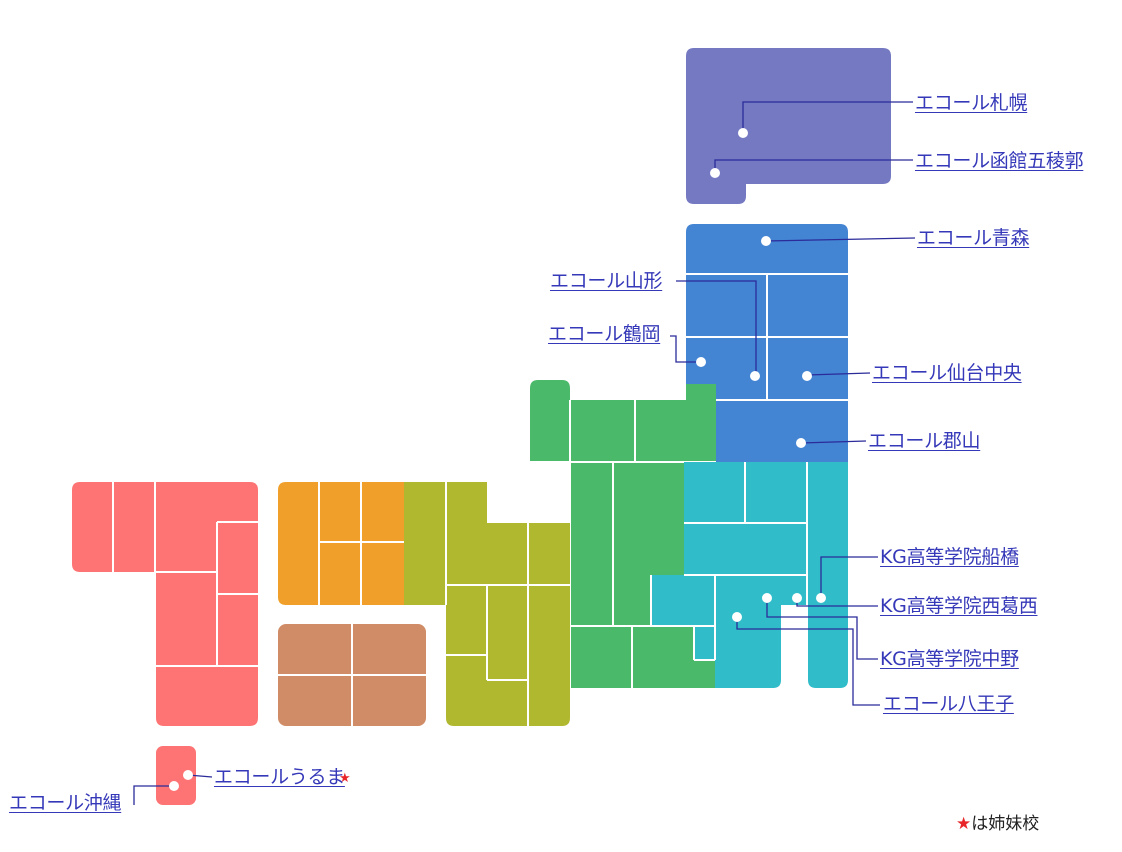 This screenshot has width=1122, height=852. I want to click on dot-uruma, so click(188, 775).